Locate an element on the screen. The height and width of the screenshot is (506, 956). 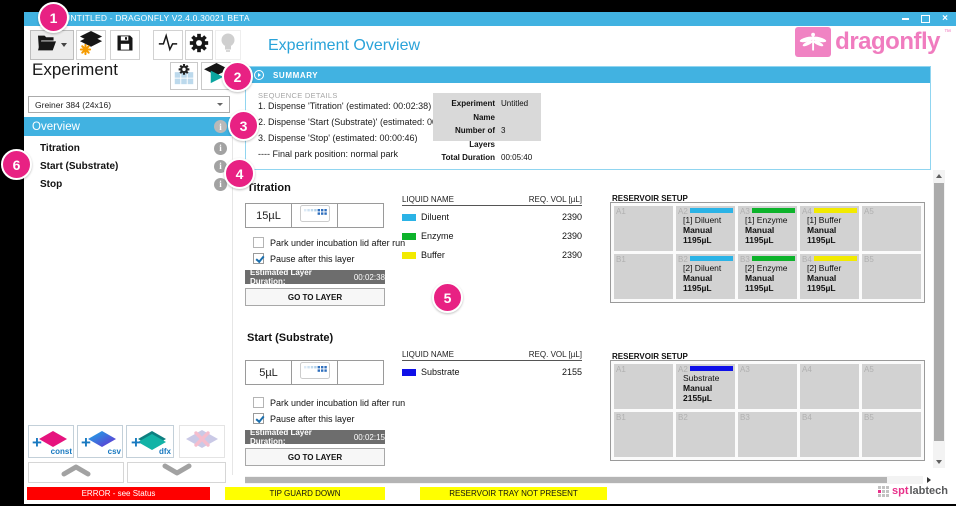
add-csv-layer-button: + csv is located at coordinates (100, 441).